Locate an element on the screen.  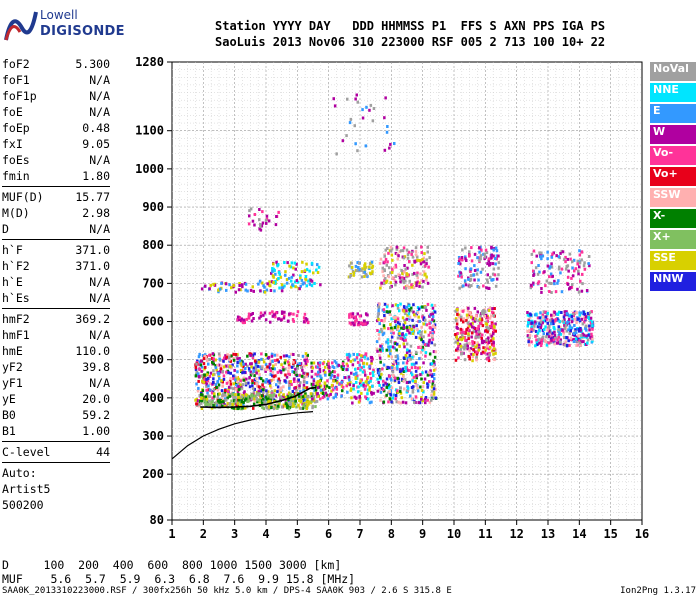
y-tick-label: 500 is located at coordinates (153, 360).